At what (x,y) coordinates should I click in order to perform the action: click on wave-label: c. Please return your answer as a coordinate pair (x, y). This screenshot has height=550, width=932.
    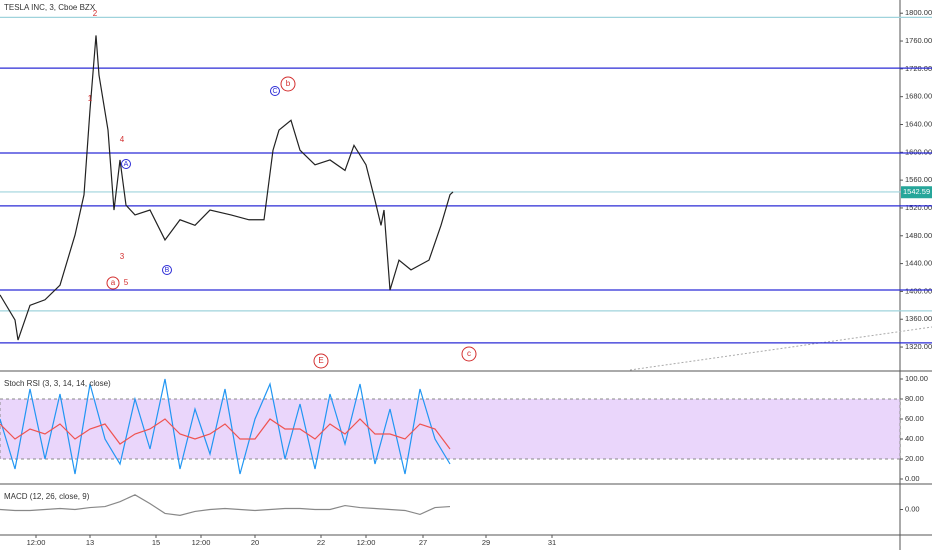
    Looking at the image, I should click on (469, 353).